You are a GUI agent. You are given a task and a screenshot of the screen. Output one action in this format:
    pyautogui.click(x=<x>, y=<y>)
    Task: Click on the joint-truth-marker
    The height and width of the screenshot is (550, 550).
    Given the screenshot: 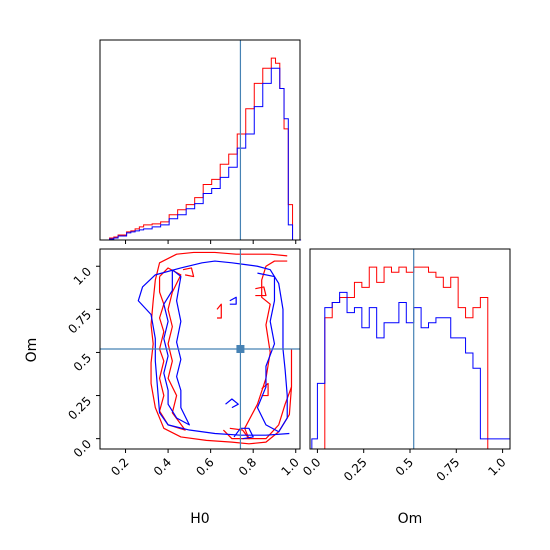 What is the action you would take?
    pyautogui.click(x=240, y=349)
    